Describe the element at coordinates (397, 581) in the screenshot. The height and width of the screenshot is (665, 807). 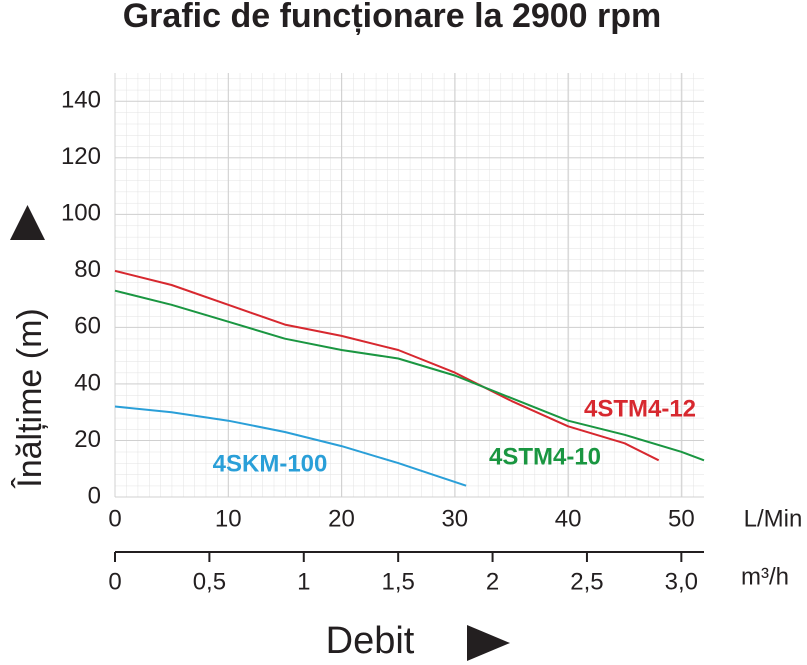
I see `x2-tick-label: 1,5` at that location.